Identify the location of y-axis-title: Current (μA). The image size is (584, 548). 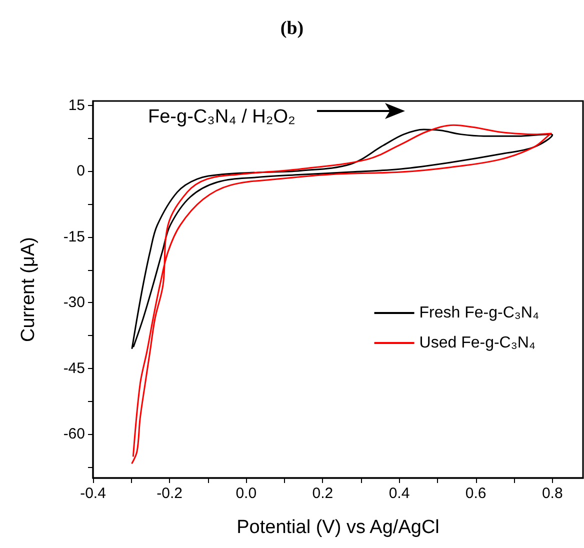
(28, 289).